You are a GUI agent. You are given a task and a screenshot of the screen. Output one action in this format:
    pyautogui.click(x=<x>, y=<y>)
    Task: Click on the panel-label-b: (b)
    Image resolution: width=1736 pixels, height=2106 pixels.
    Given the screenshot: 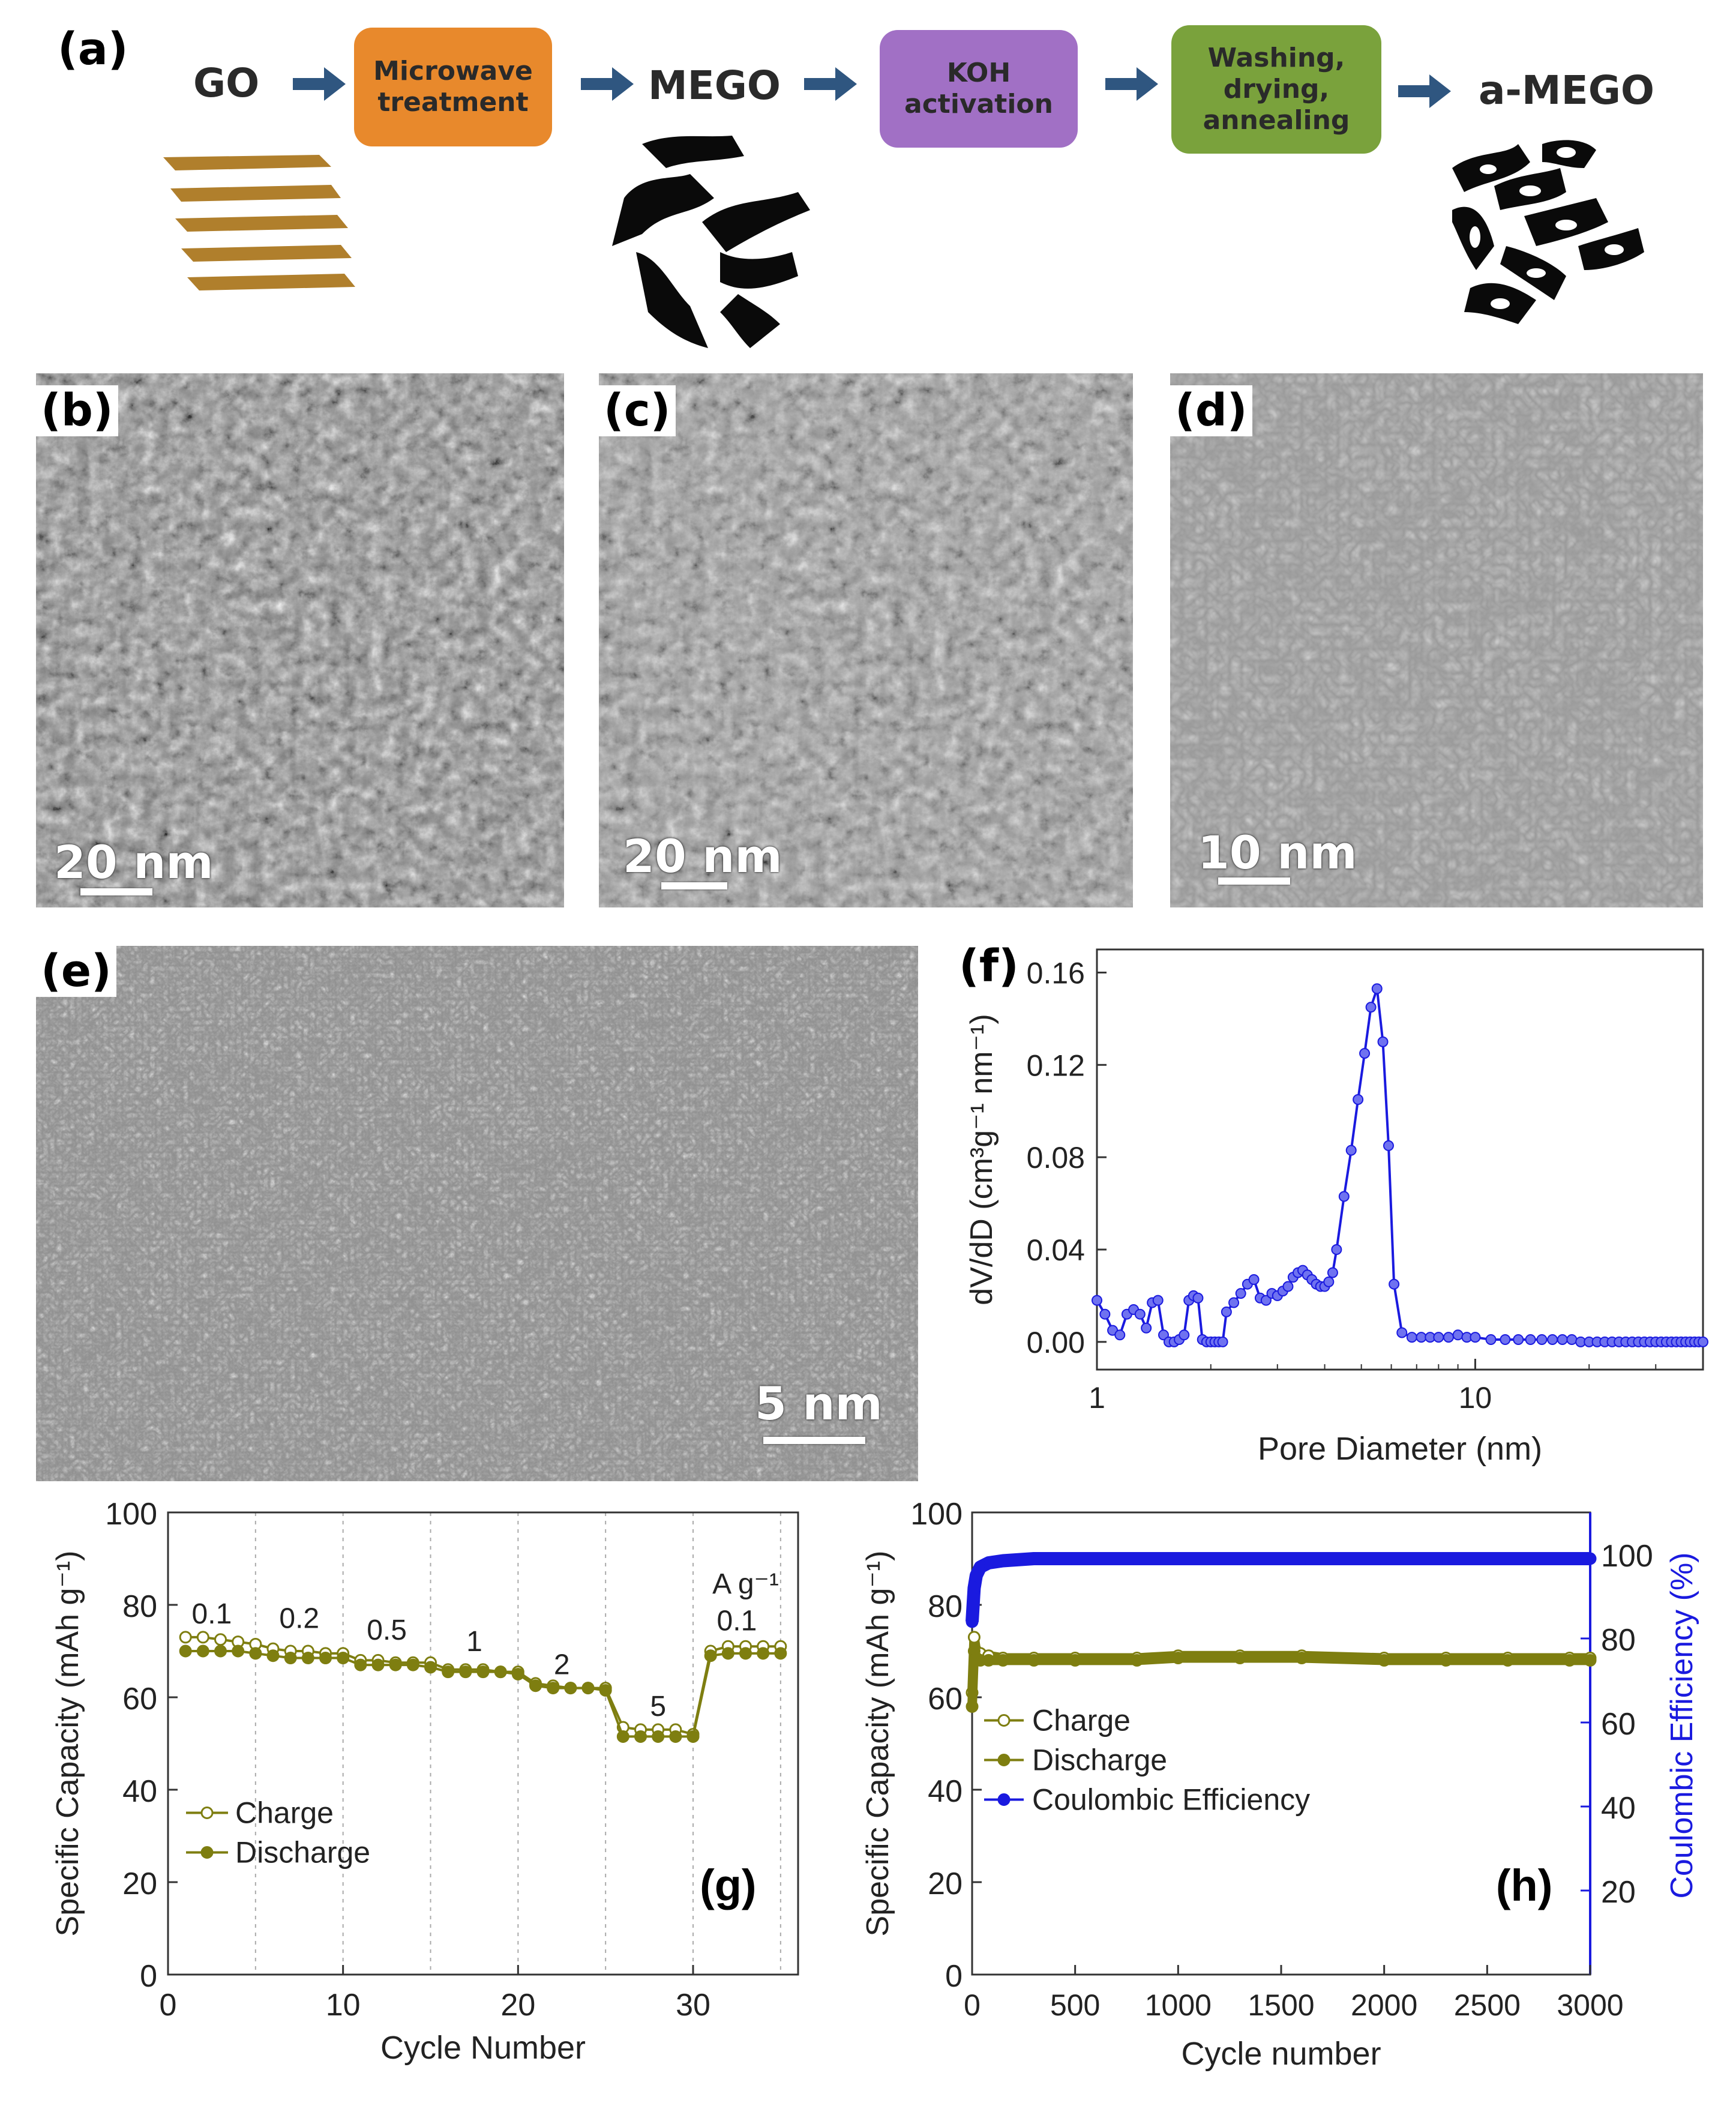 What is the action you would take?
    pyautogui.click(x=77, y=411)
    